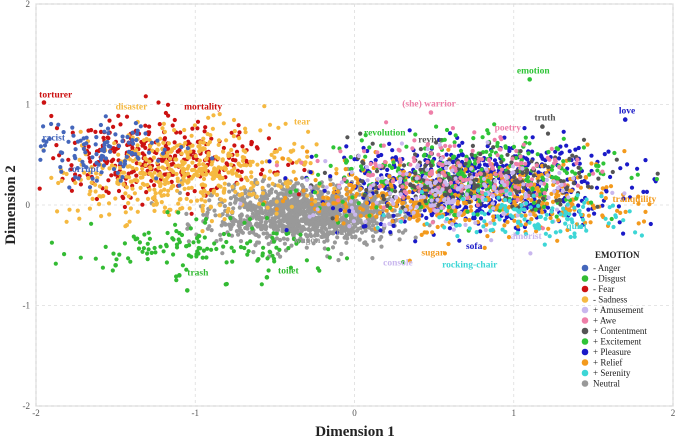 This screenshot has height=438, width=676. What do you see at coordinates (54, 139) in the screenshot?
I see `annotation-anger: racist` at bounding box center [54, 139].